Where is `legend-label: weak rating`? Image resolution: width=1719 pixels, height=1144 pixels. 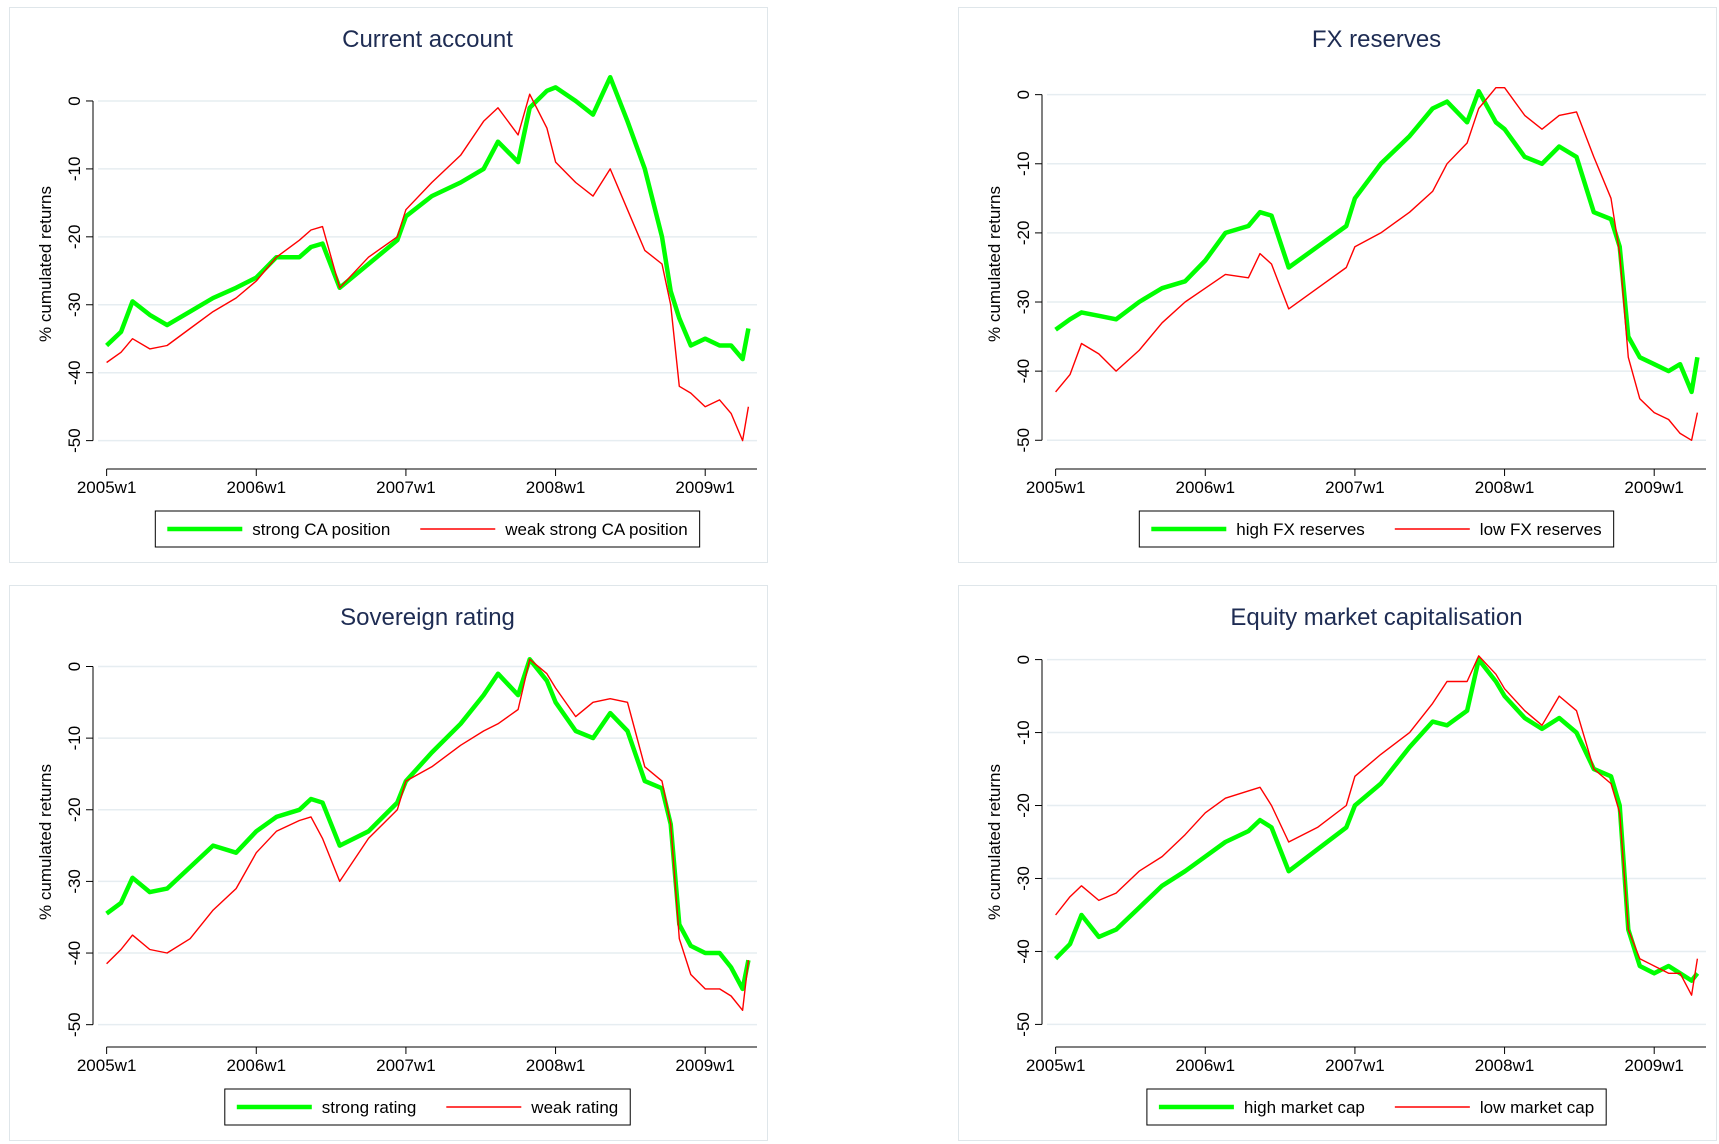
legend-label: weak rating is located at coordinates (574, 1107).